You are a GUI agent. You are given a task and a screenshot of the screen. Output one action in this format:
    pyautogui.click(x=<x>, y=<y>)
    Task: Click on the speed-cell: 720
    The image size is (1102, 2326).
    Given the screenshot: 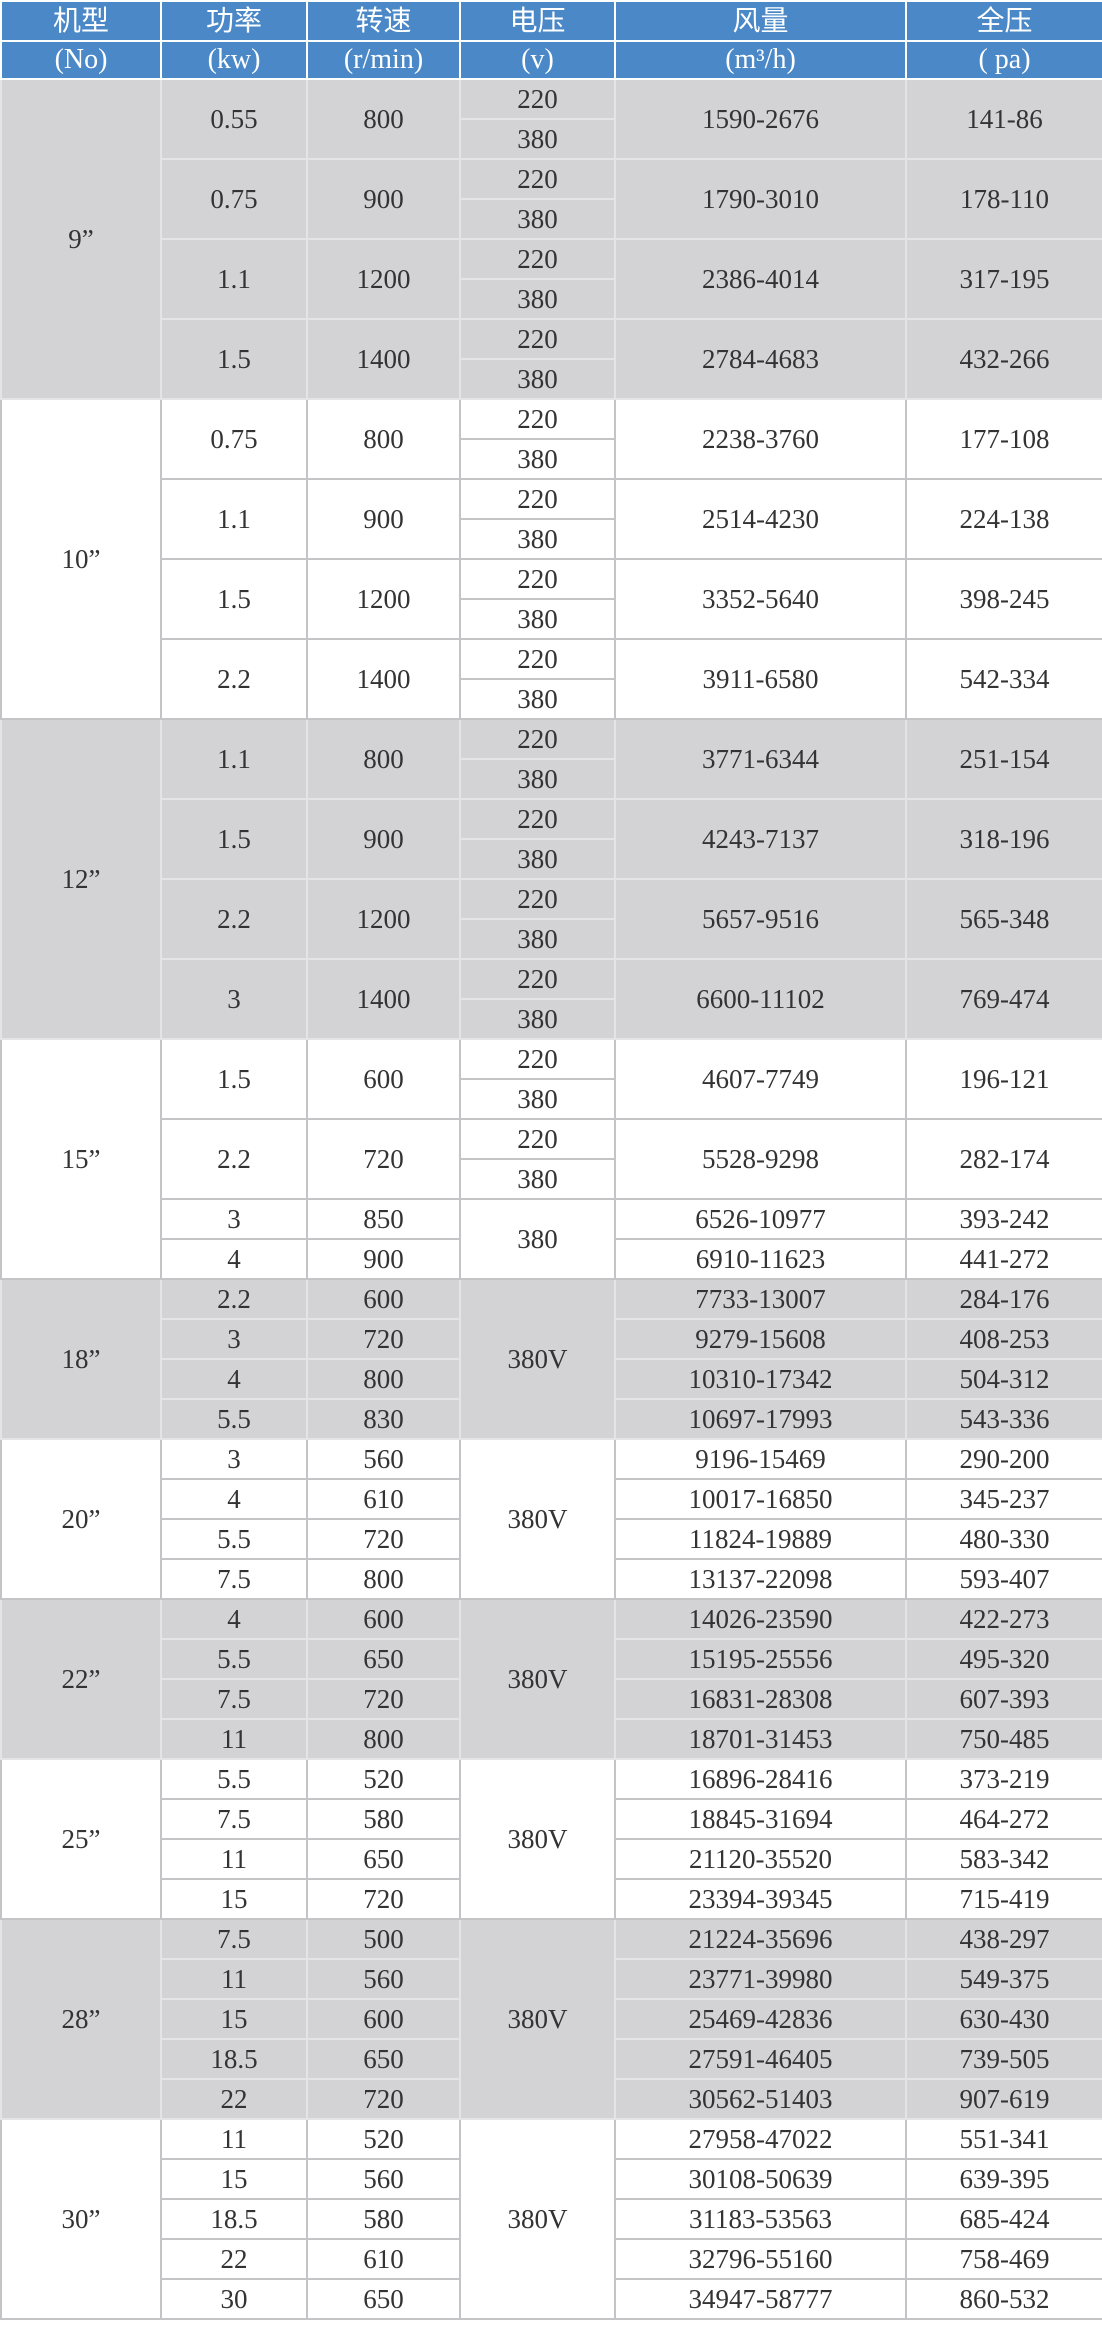 What is the action you would take?
    pyautogui.click(x=383, y=1339)
    